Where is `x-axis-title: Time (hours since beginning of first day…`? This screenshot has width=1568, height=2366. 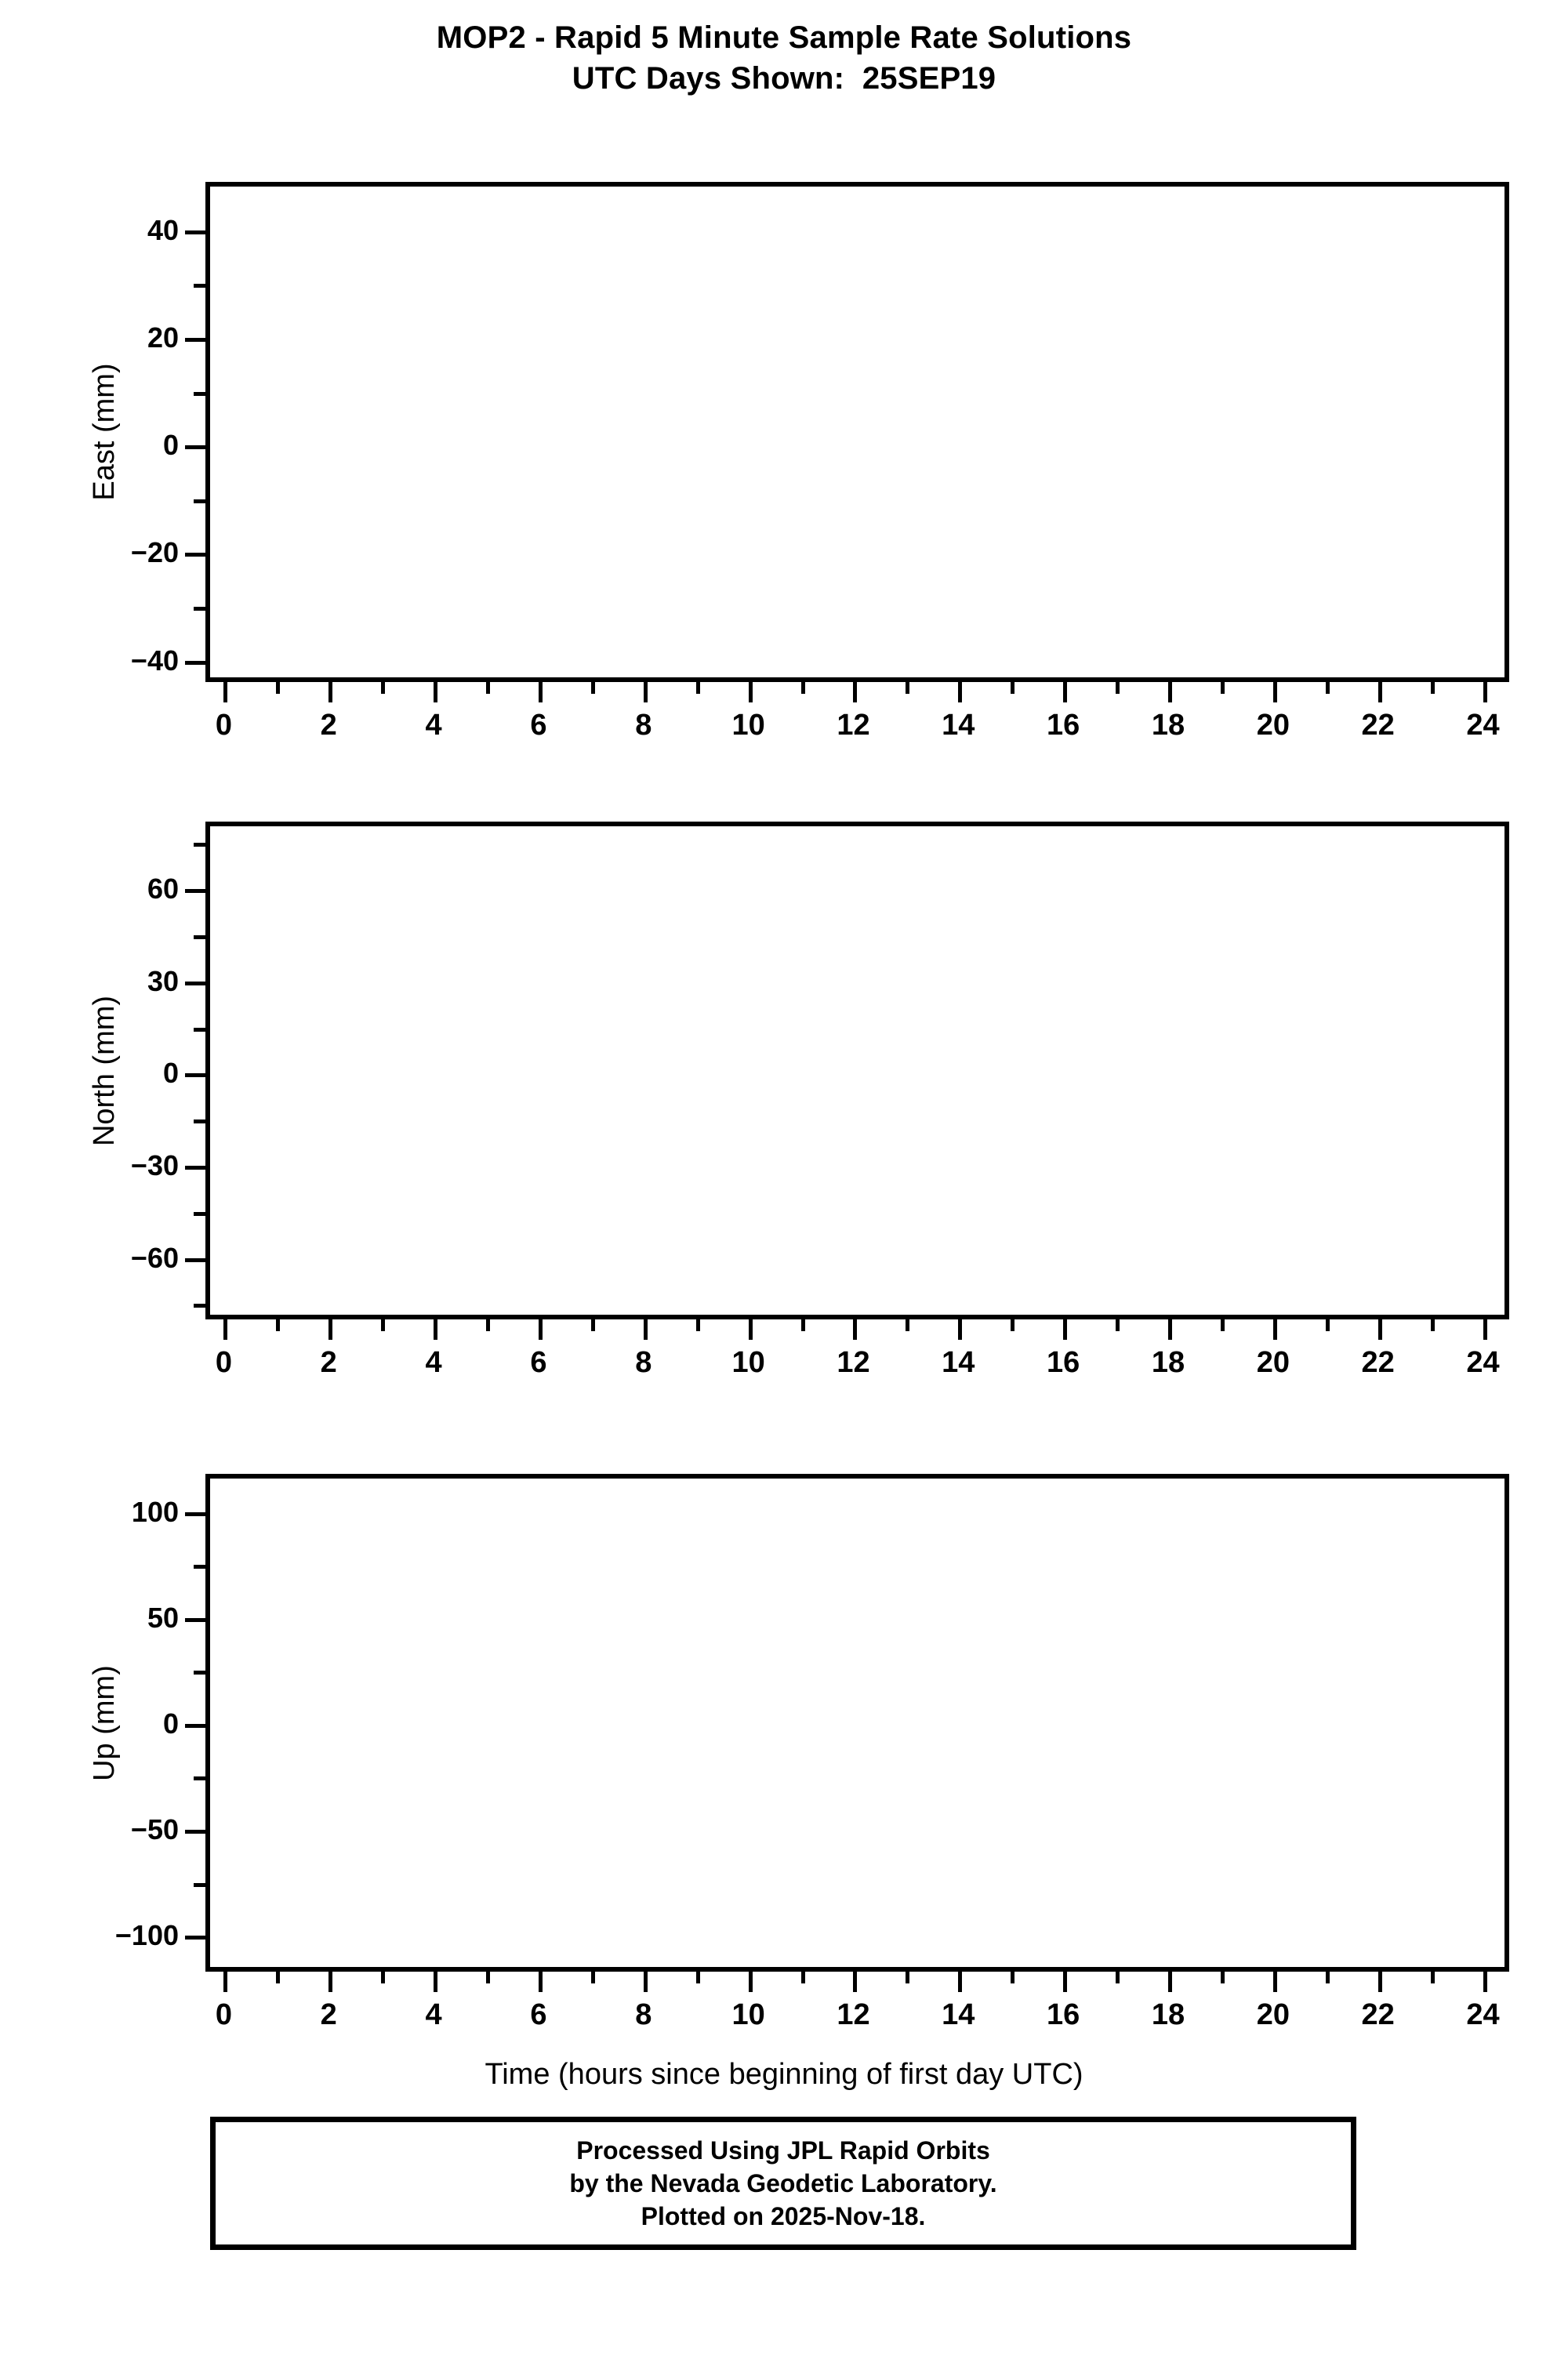
x-axis-title: Time (hours since beginning of first day… is located at coordinates (784, 2074).